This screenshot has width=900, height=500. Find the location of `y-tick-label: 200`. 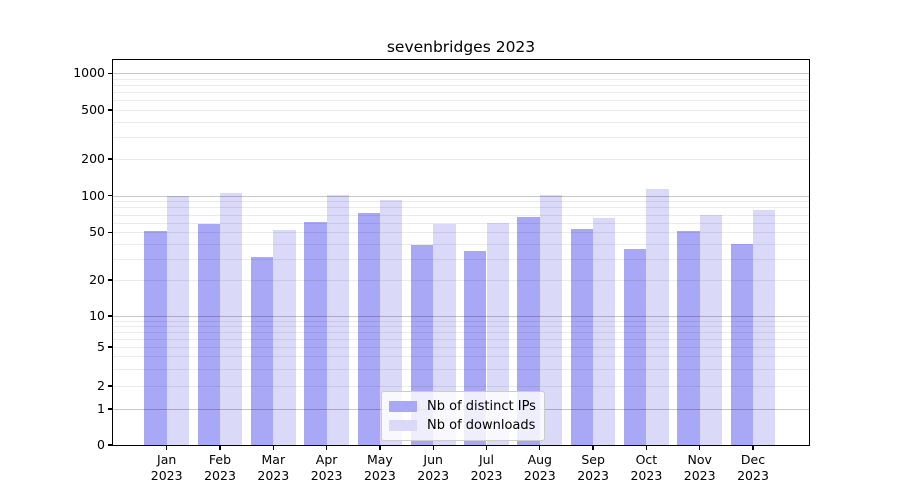

y-tick-label: 200 is located at coordinates (93, 158).